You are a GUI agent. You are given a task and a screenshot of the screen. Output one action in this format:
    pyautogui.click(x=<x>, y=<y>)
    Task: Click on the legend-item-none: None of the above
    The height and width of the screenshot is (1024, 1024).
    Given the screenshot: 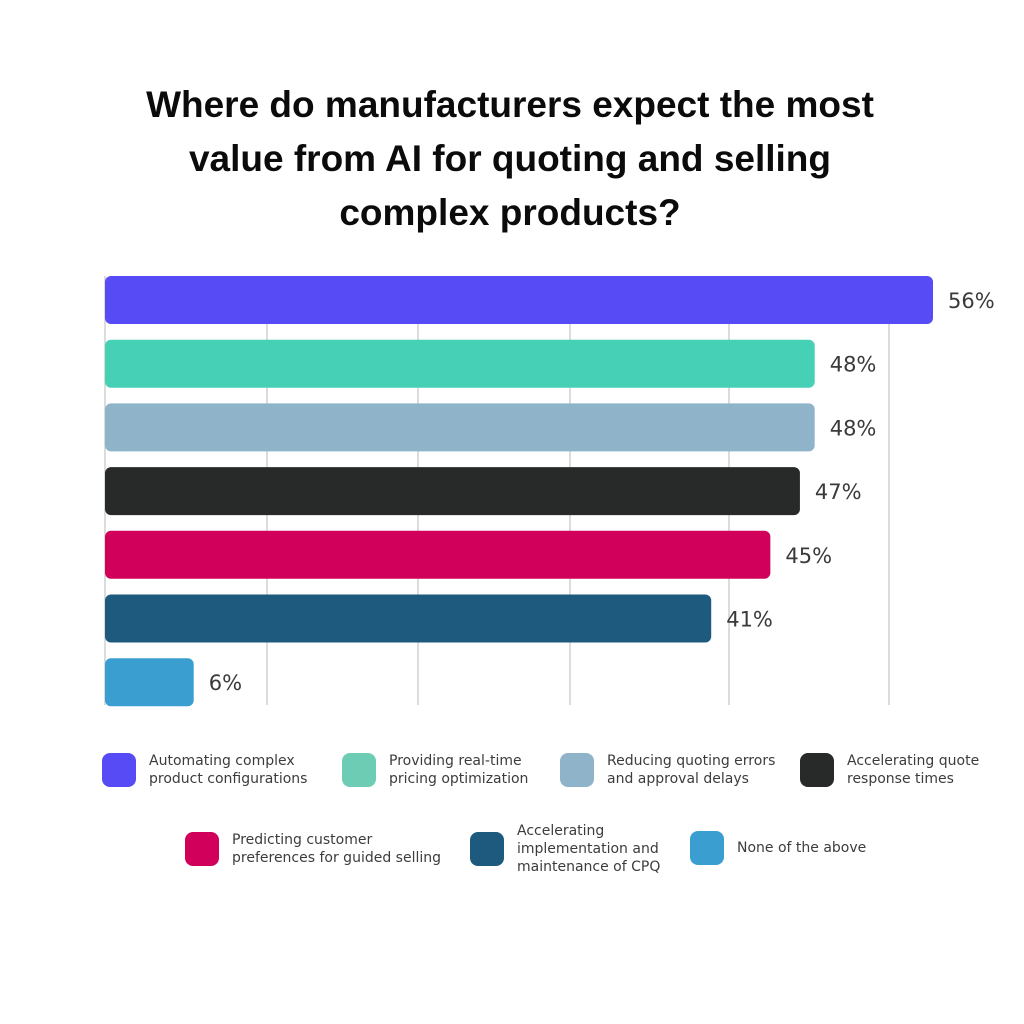 What is the action you would take?
    pyautogui.click(x=778, y=848)
    